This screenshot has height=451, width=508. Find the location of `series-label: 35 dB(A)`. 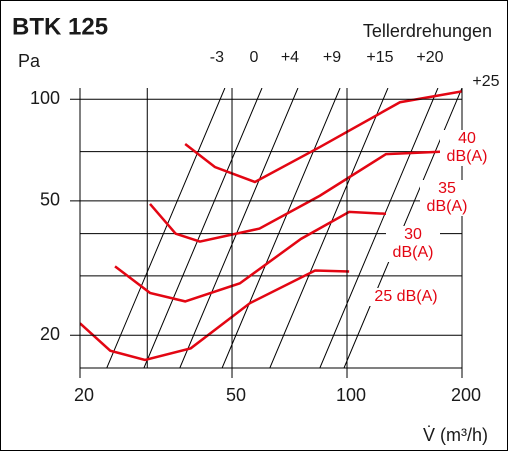

series-label: 35 dB(A) is located at coordinates (447, 198).